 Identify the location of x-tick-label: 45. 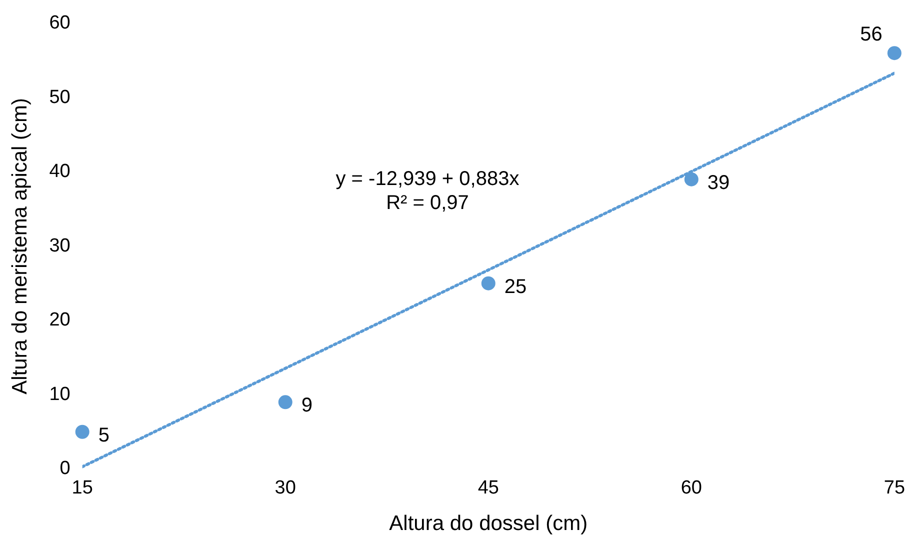
(488, 488).